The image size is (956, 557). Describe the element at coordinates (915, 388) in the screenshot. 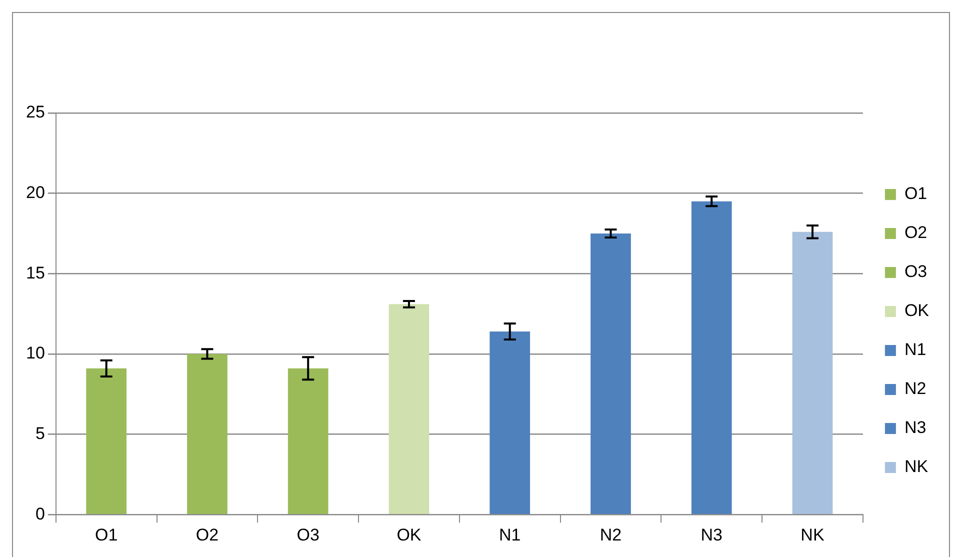

I see `legend-label: N2` at that location.